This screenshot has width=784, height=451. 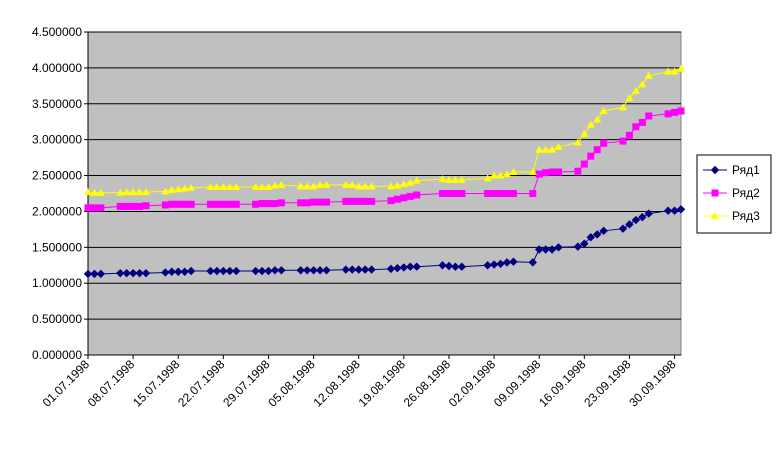 I want to click on y-tick-label: 4.500000, so click(x=57, y=32).